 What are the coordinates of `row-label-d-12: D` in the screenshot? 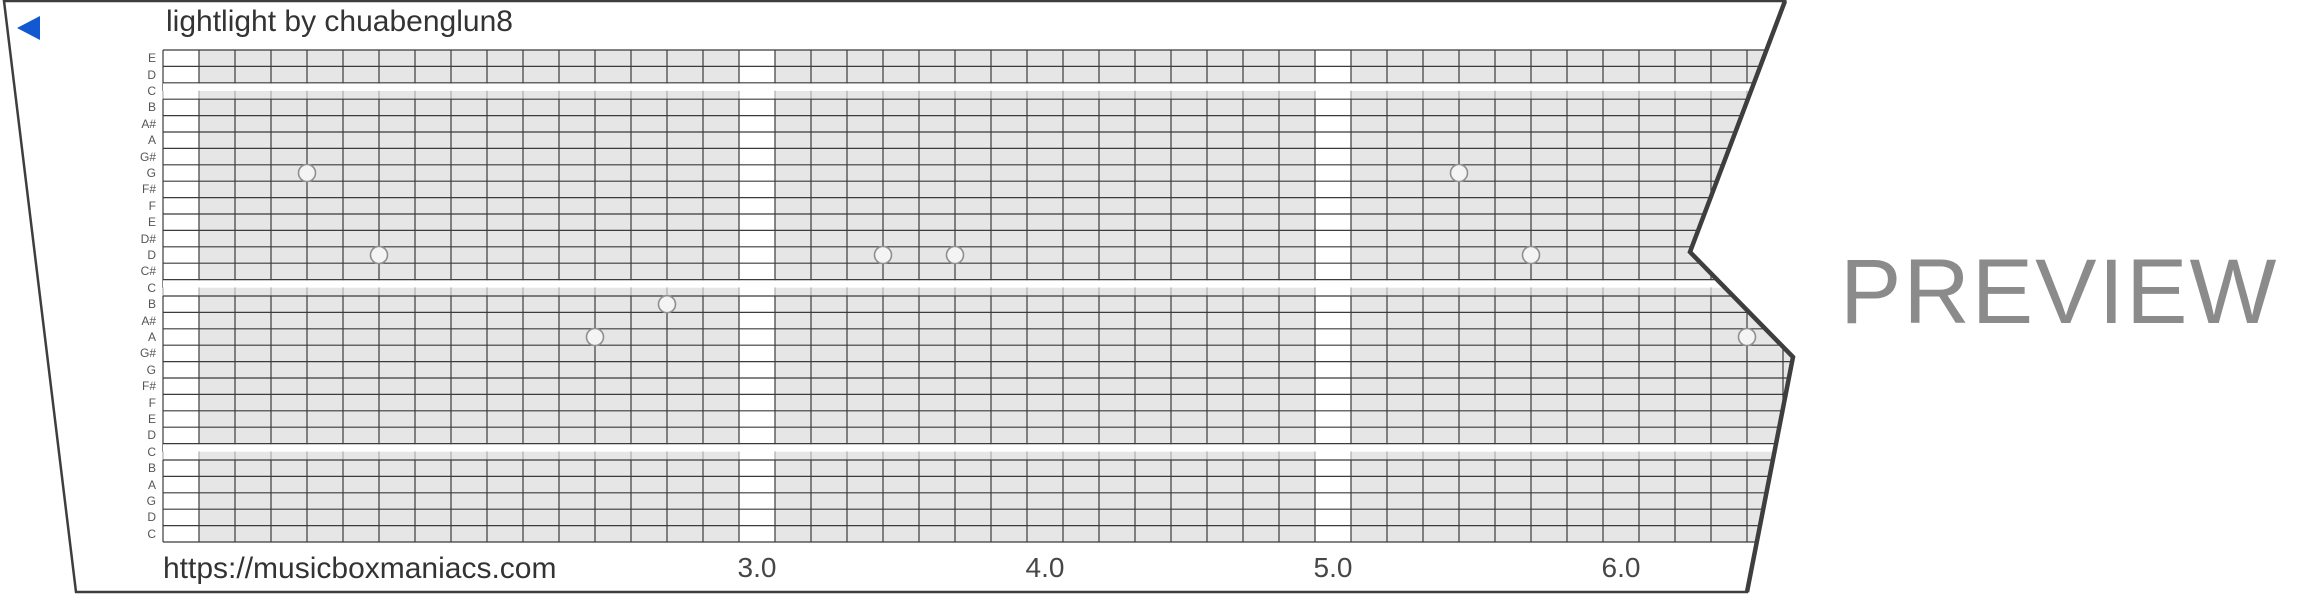 It's located at (151, 255).